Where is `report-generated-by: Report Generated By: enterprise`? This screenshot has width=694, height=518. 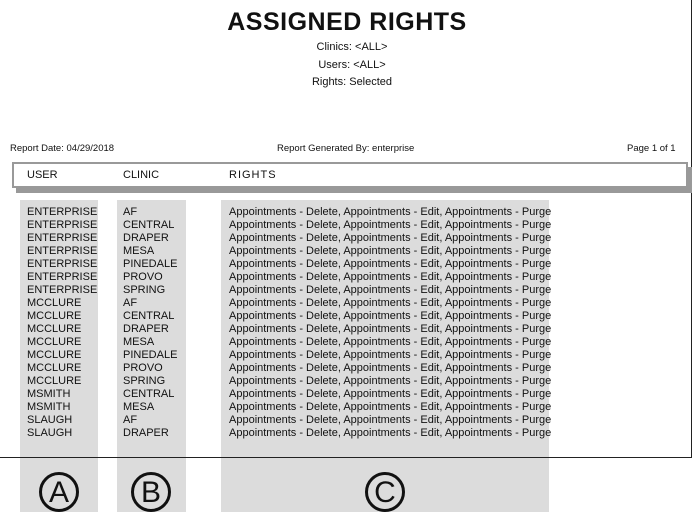
report-generated-by: Report Generated By: enterprise is located at coordinates (346, 148).